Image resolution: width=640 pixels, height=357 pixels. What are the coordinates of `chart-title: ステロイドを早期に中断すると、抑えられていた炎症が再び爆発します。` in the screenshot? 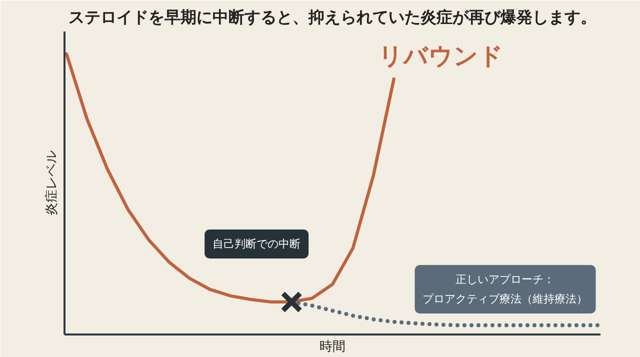 It's located at (332, 17).